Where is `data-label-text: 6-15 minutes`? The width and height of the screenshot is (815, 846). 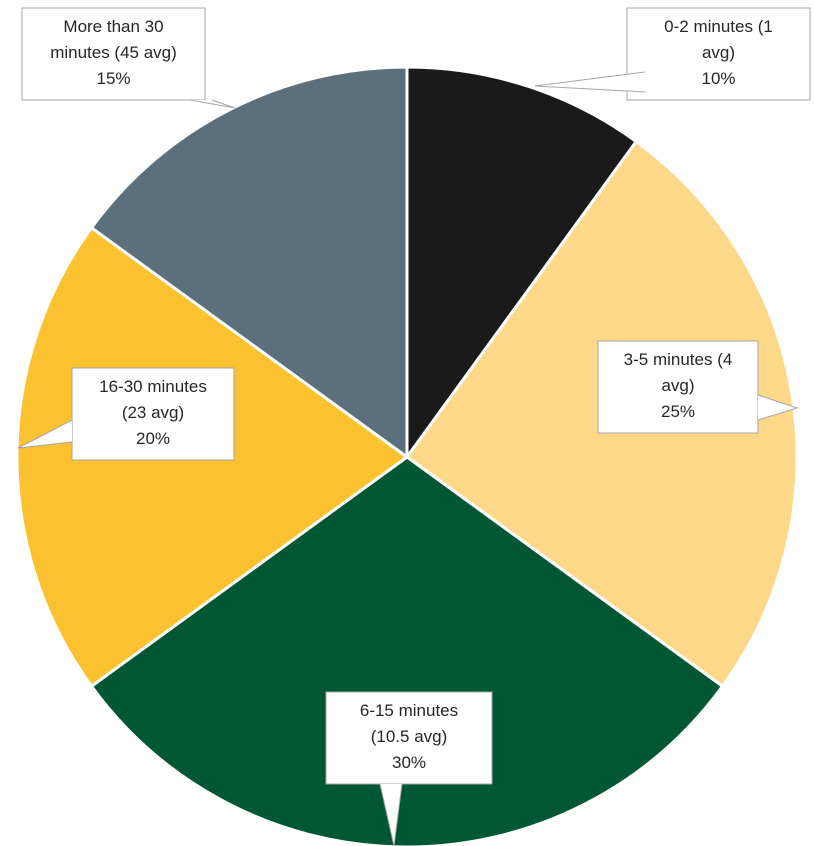 data-label-text: 6-15 minutes is located at coordinates (409, 710).